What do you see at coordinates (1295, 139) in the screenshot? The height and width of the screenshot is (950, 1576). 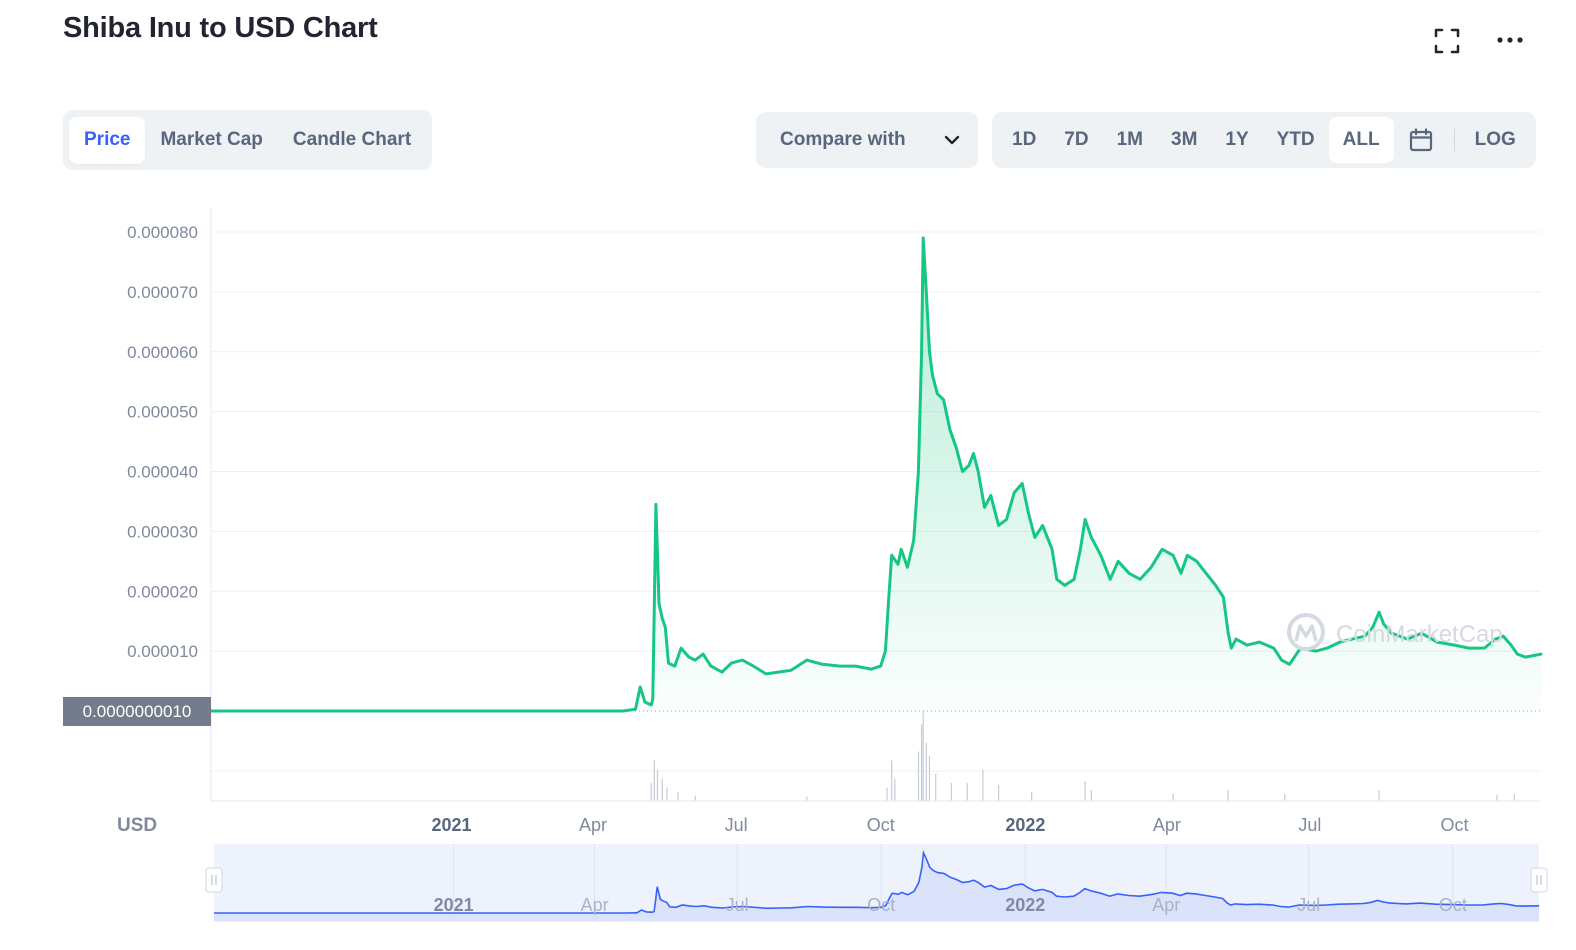 I see `range-ytd: YTD` at bounding box center [1295, 139].